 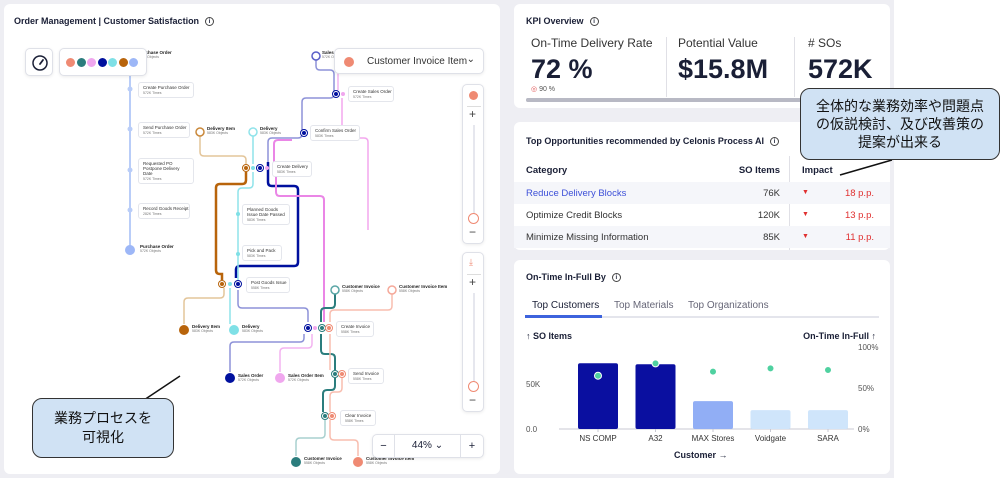 I want to click on activity-node: Record Goods Receipt 282K Times, so click(x=164, y=211).